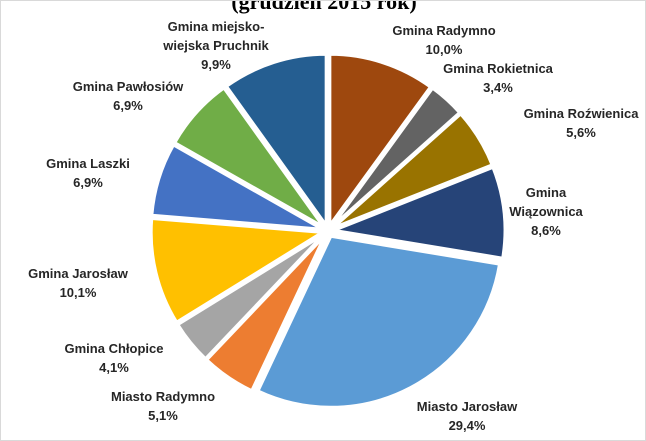 Image resolution: width=646 pixels, height=441 pixels. What do you see at coordinates (114, 367) in the screenshot?
I see `slice-value: 4,1%` at bounding box center [114, 367].